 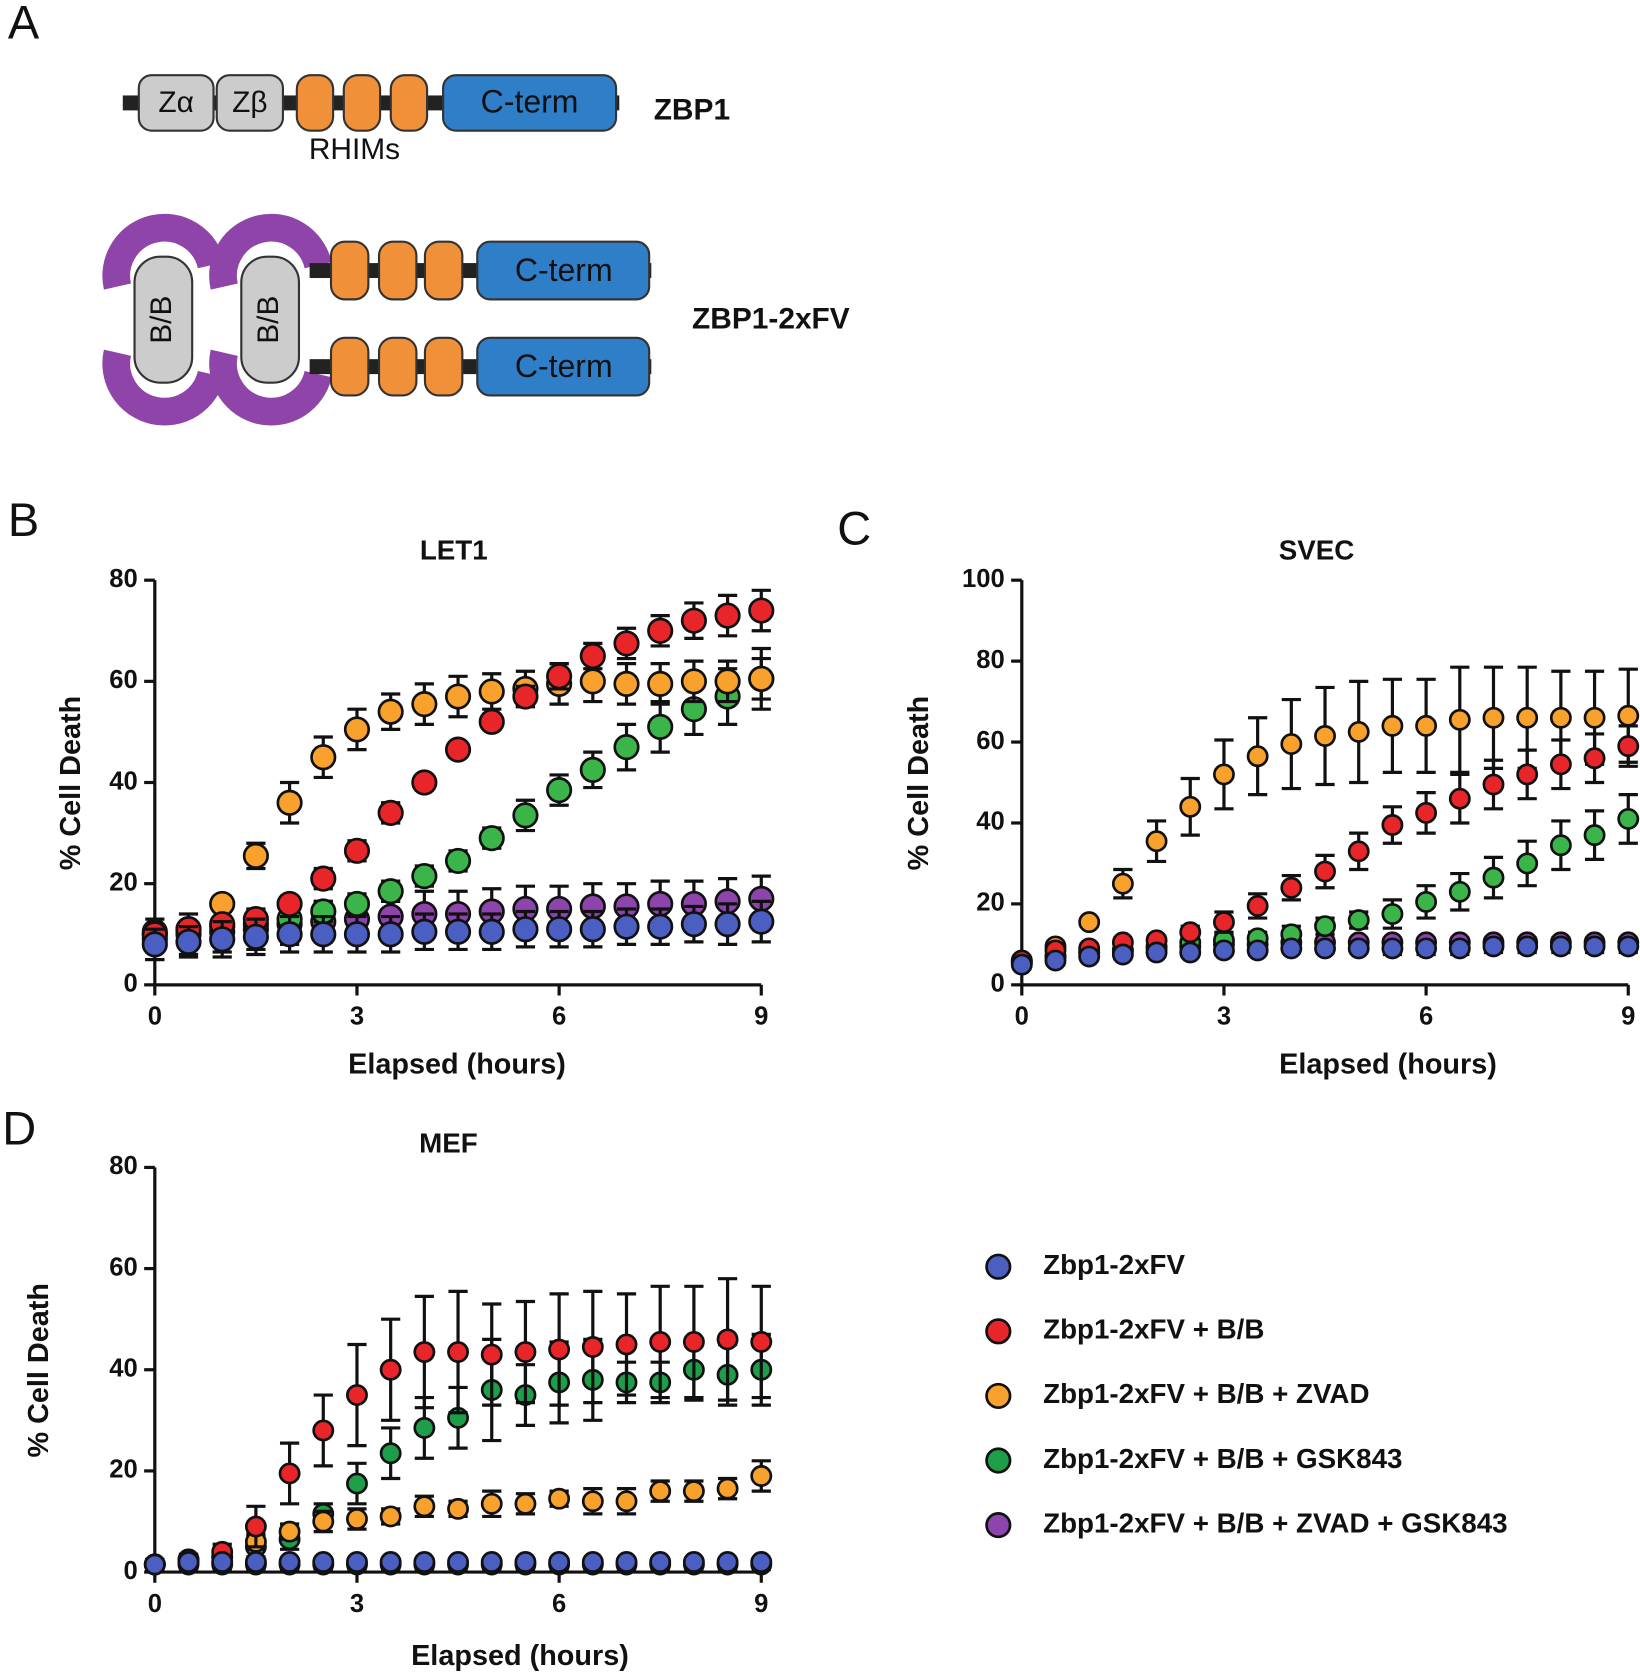 I want to click on legend-label: Zbp1-2xFV + B/B + ZVAD + GSK843, so click(x=1275, y=1522).